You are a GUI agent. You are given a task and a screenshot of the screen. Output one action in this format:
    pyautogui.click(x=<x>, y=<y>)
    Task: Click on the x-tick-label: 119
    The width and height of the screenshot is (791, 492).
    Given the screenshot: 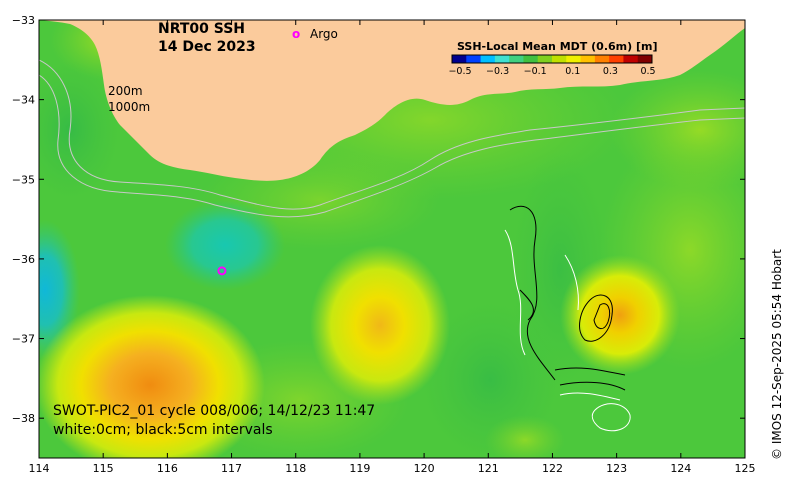 What is the action you would take?
    pyautogui.click(x=359, y=468)
    